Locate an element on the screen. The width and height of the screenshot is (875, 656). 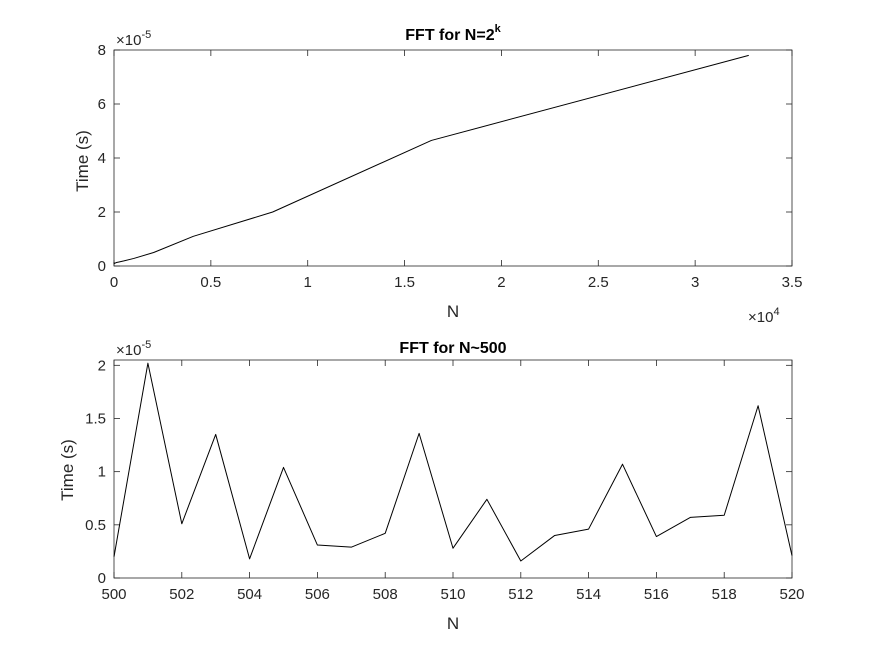
top-y-multiplier: ×10⁻⁵ is located at coordinates (133, 39).